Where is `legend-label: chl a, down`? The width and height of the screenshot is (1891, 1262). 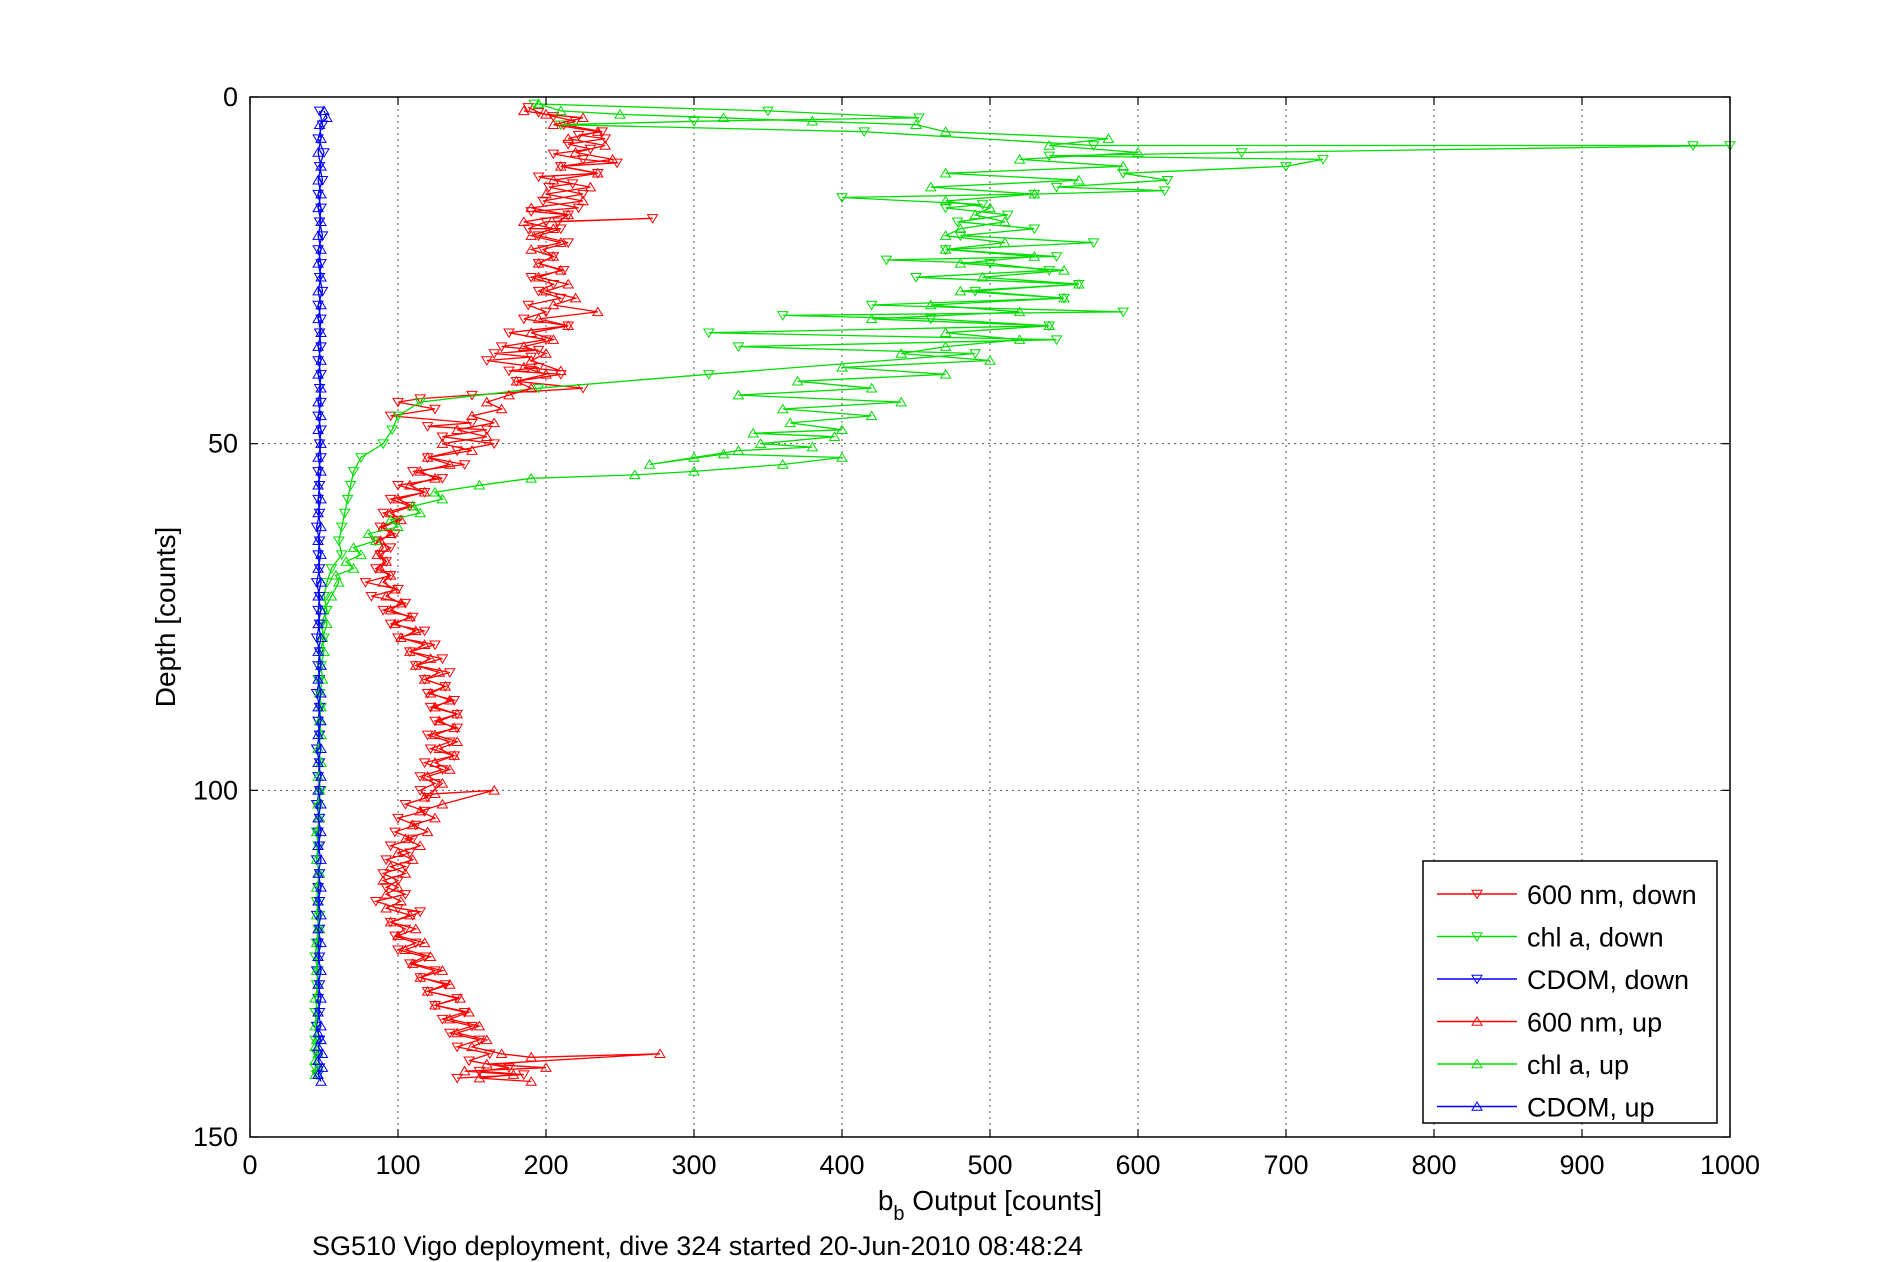 legend-label: chl a, down is located at coordinates (1595, 938).